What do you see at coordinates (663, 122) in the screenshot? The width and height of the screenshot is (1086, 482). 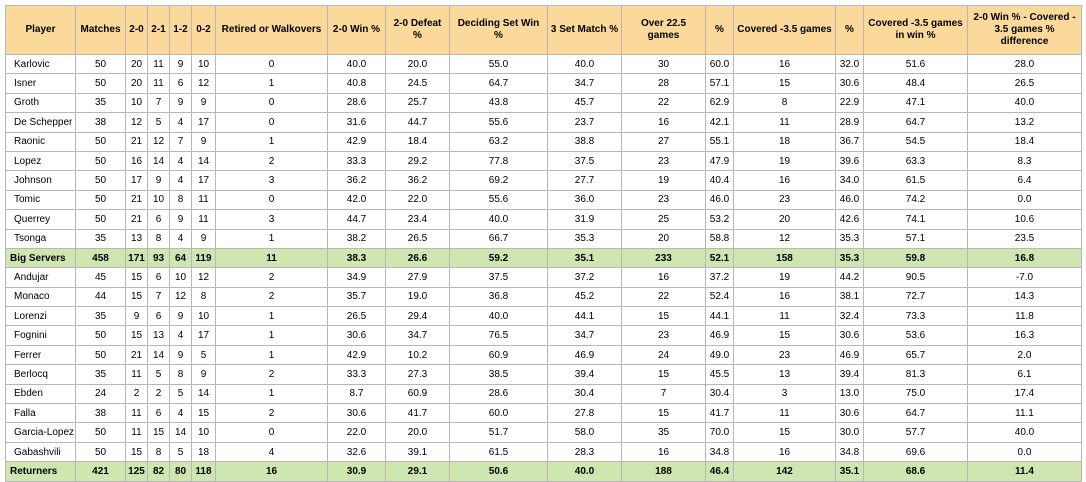 I see `table-cell: 16` at bounding box center [663, 122].